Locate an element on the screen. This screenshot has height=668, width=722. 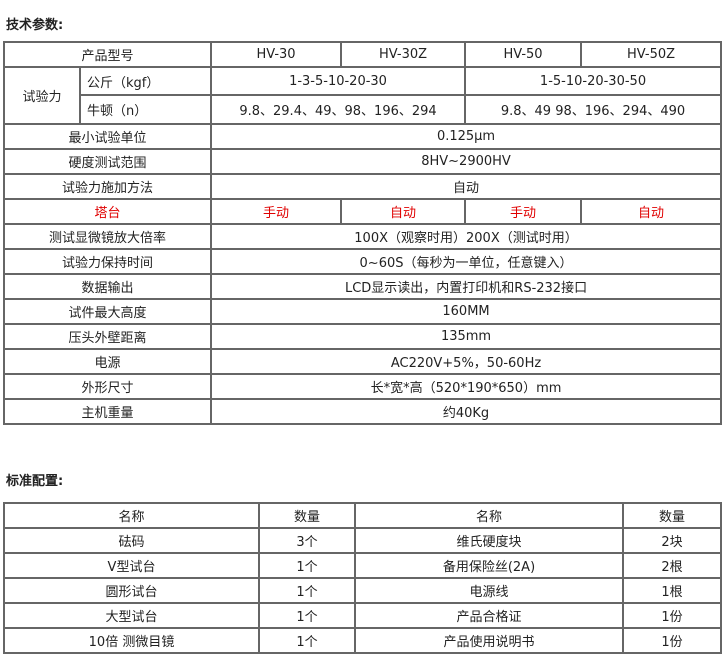
row-label: 最小试验单位 is located at coordinates (107, 136).